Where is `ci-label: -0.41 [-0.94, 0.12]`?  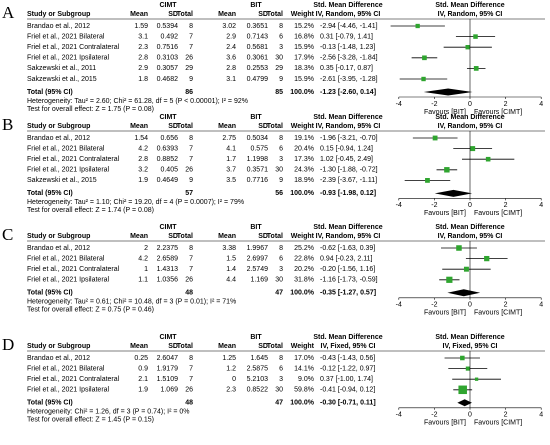
ci-label: -0.41 [-0.94, 0.12] is located at coordinates (347, 390).